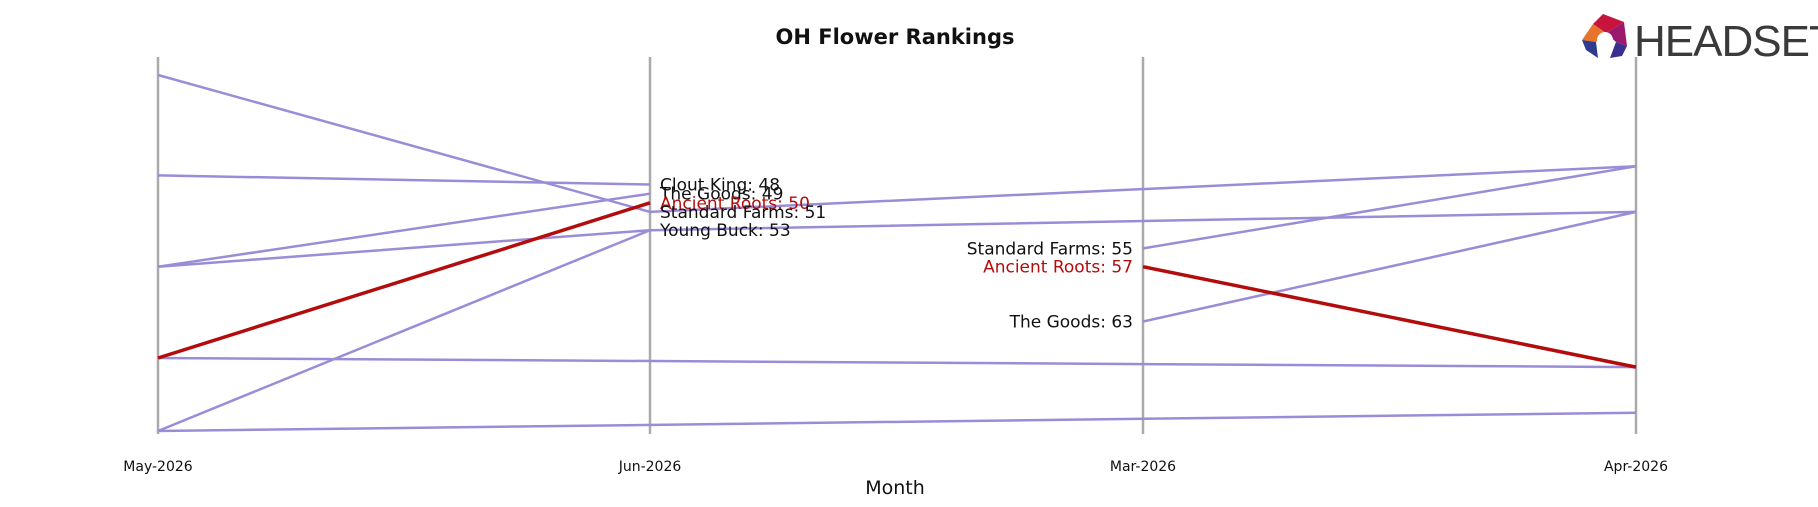 This screenshot has width=1818, height=507. I want to click on point-label-3: Standard Farms: 51, so click(743, 213).